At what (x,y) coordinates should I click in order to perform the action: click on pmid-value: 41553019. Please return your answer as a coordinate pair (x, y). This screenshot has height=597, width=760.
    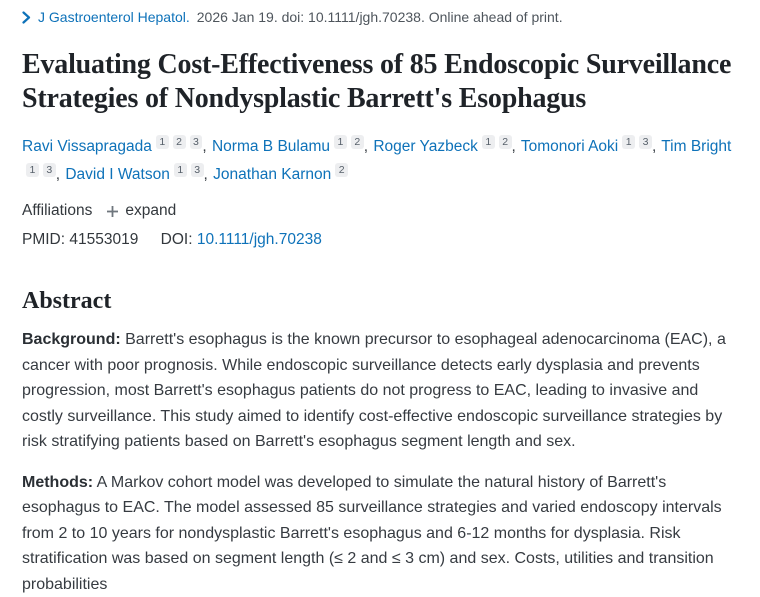
    Looking at the image, I should click on (103, 239).